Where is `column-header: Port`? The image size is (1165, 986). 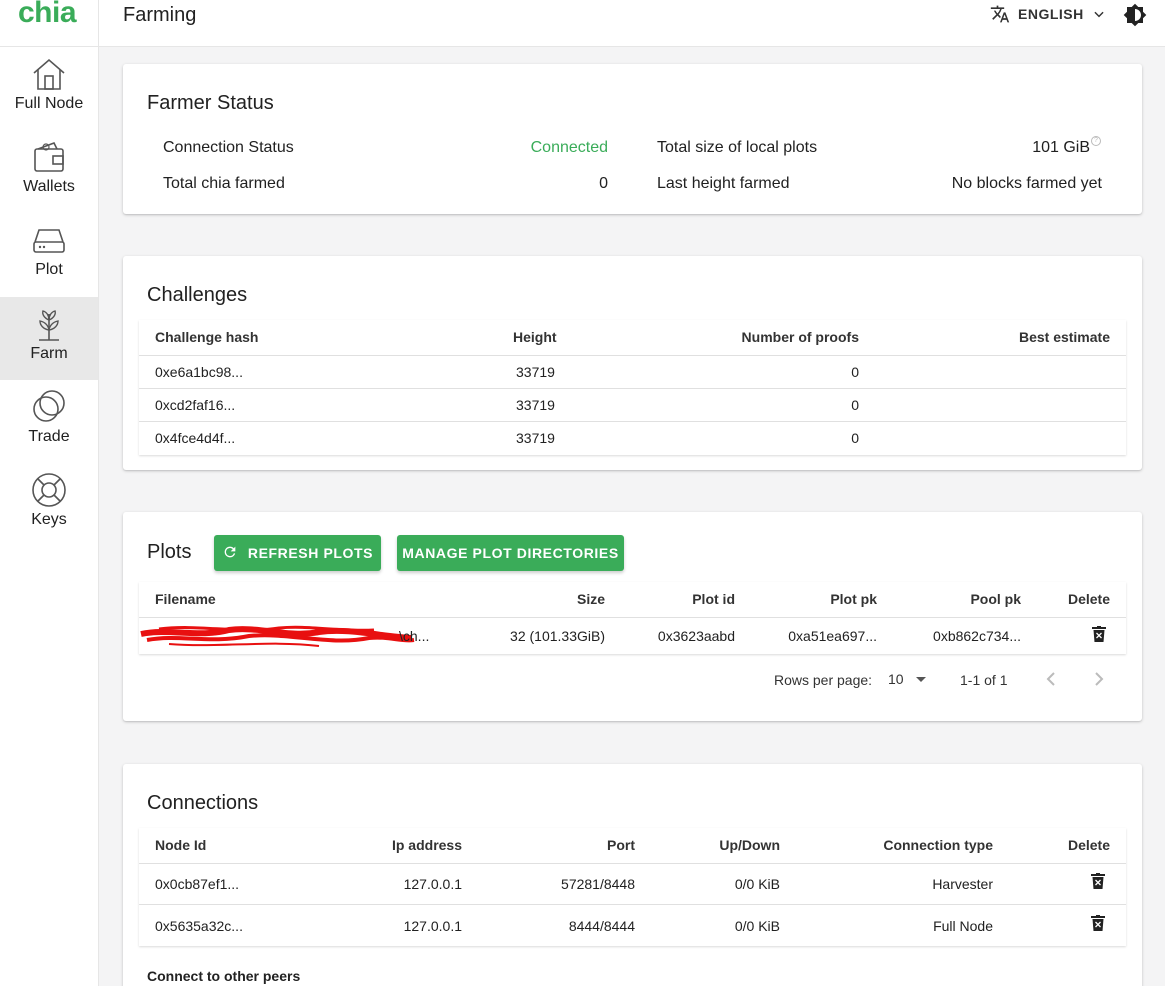
column-header: Port is located at coordinates (621, 845).